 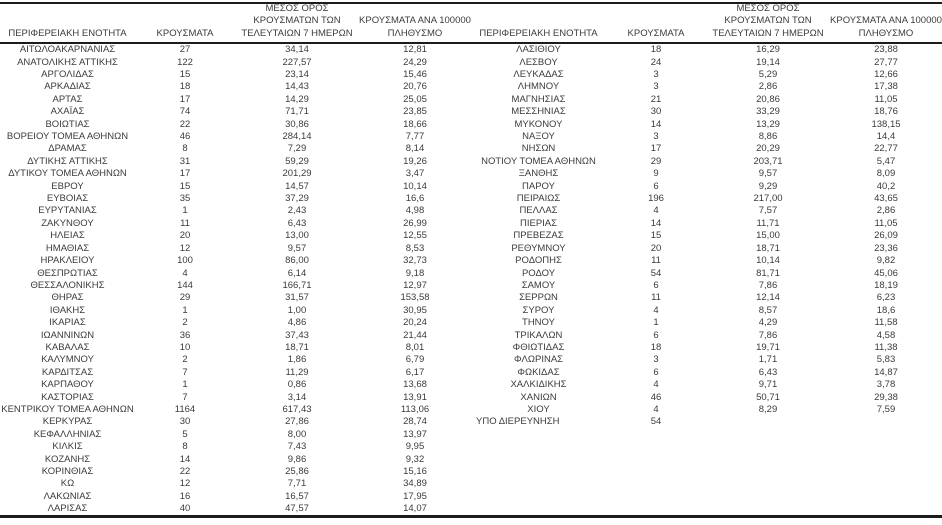 What do you see at coordinates (235, 286) in the screenshot?
I see `table-row: ΘΕΣΣΑΛΟΝΙΚΗΣ 144 166,71 12,97` at bounding box center [235, 286].